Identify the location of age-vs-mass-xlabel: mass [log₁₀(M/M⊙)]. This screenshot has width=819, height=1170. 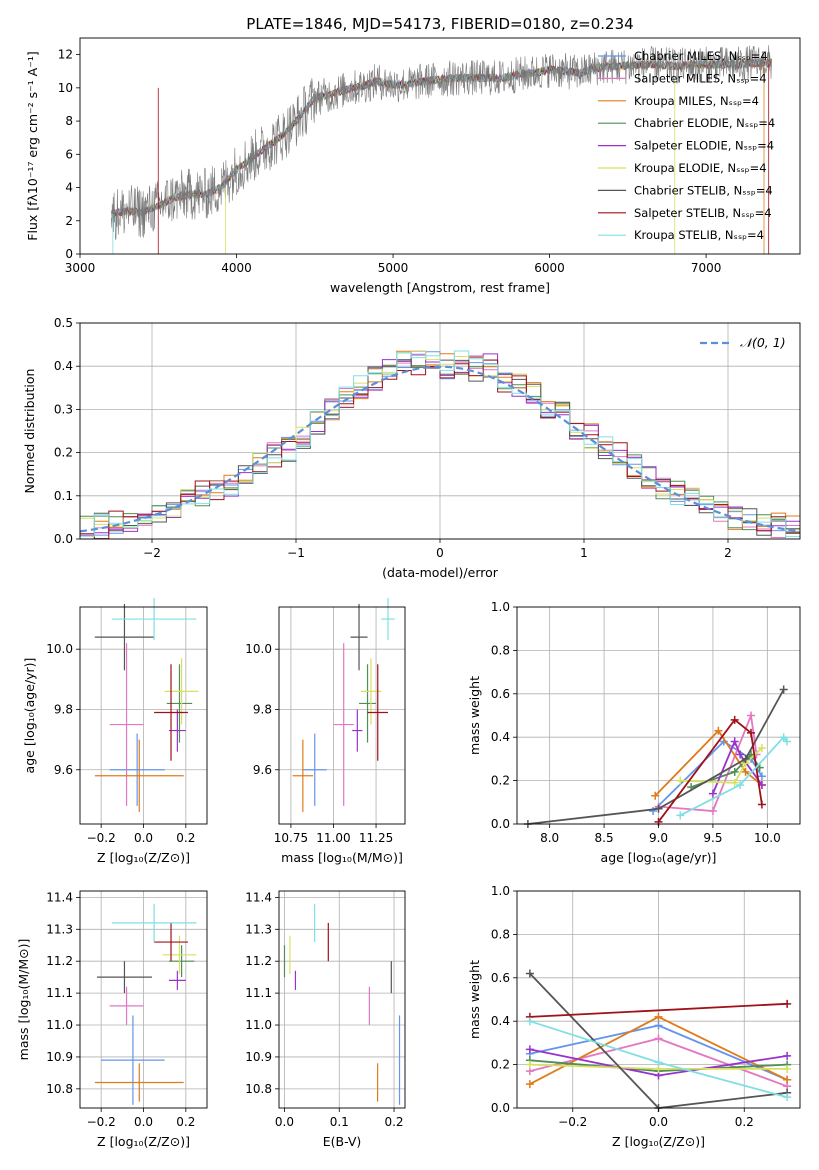
(342, 857).